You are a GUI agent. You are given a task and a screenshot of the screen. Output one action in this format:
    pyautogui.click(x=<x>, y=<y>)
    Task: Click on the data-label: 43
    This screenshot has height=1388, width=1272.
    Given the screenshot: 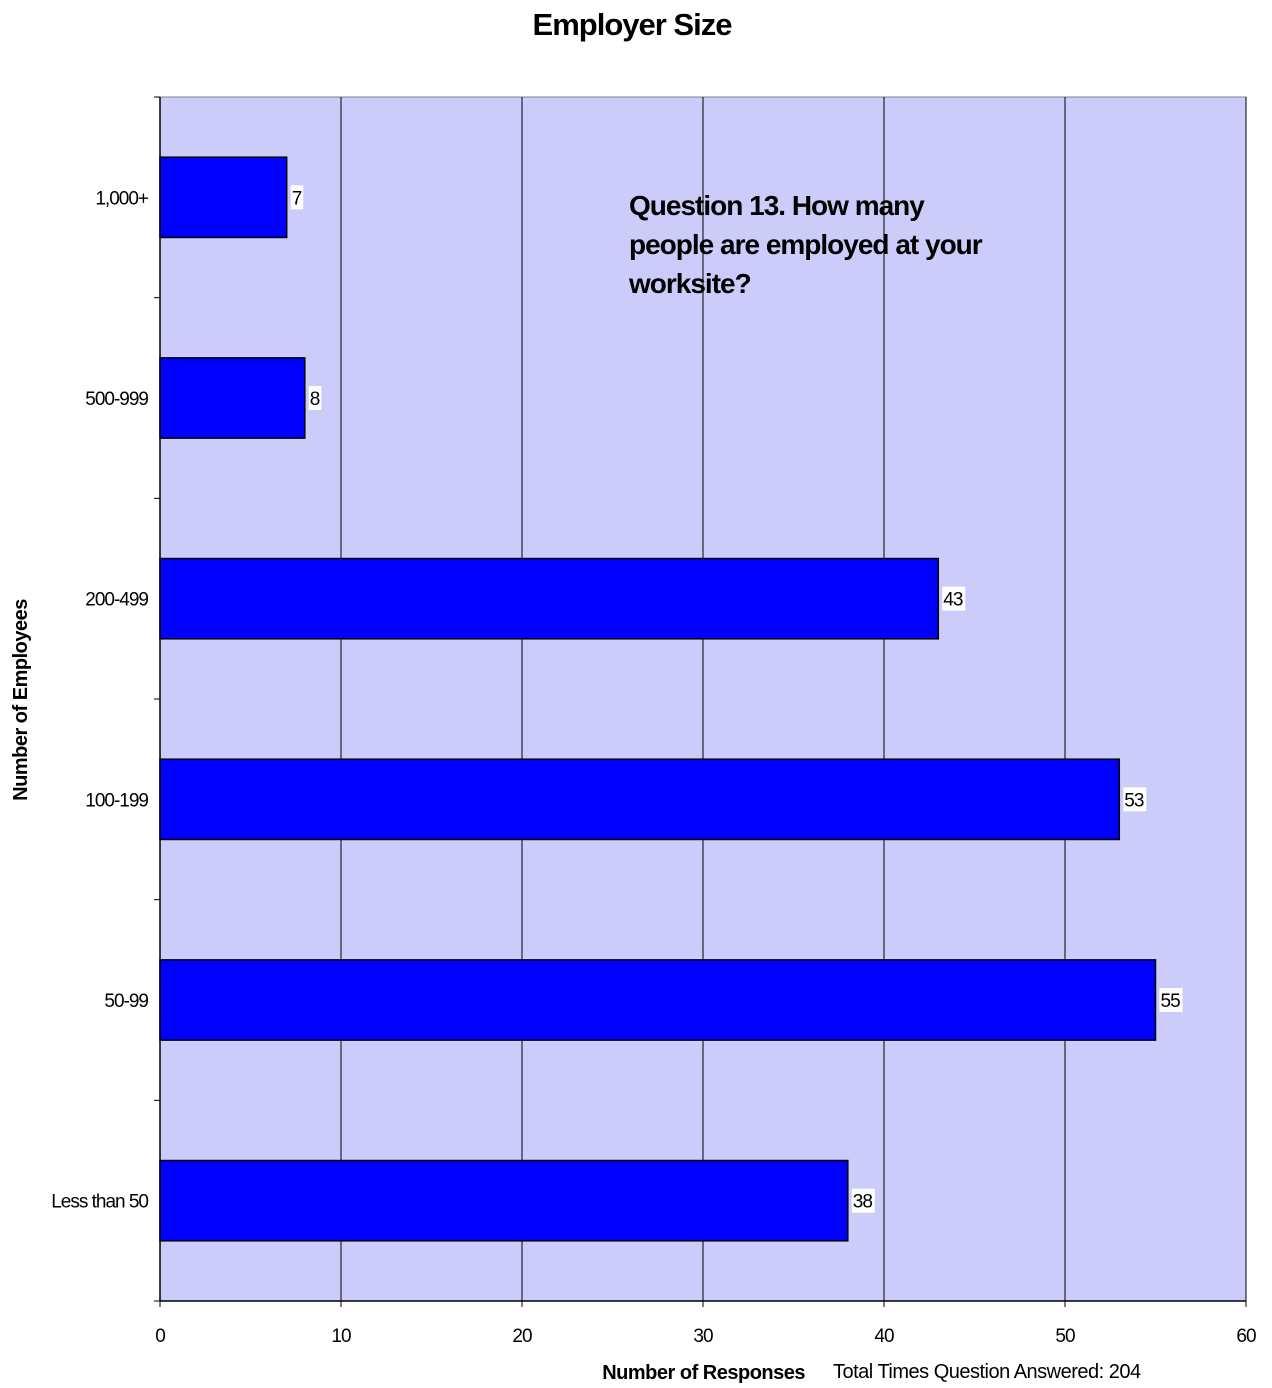 What is the action you would take?
    pyautogui.click(x=953, y=600)
    